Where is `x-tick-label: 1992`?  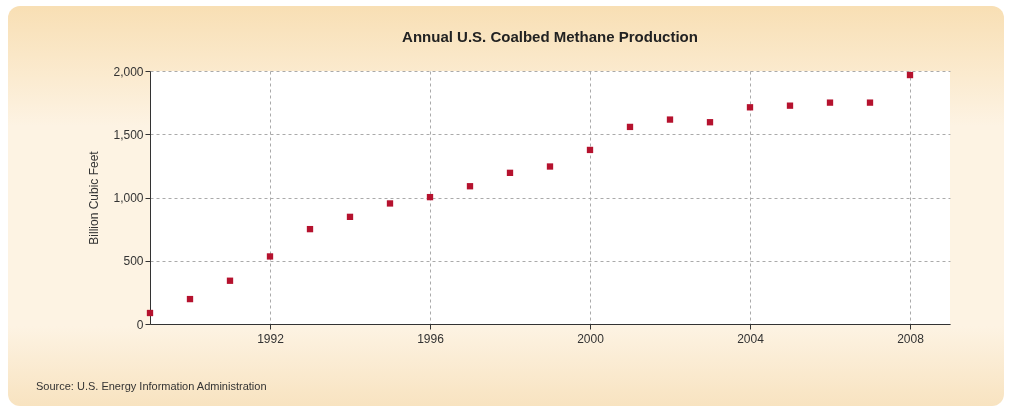
x-tick-label: 1992 is located at coordinates (271, 338).